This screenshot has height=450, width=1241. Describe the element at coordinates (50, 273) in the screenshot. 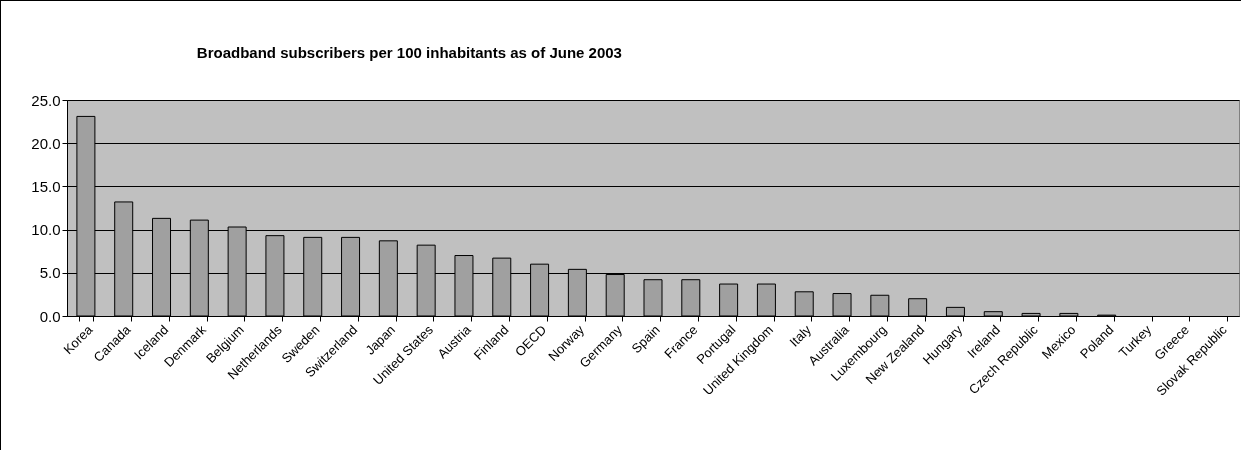

I see `y-tick-label: 5.0` at that location.